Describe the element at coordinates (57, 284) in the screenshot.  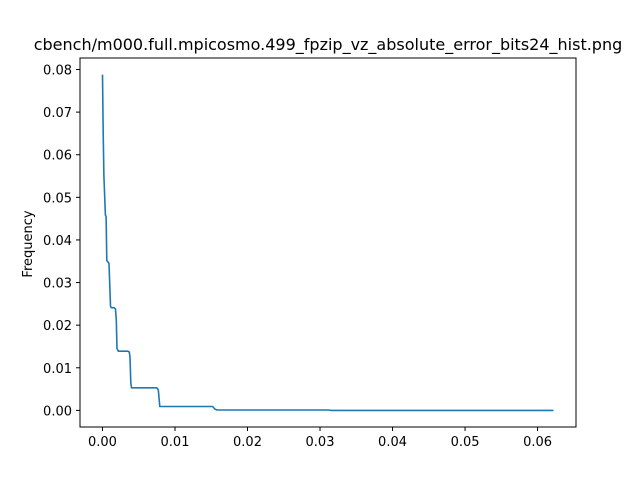
I see `y-tick-label: 0.03` at that location.